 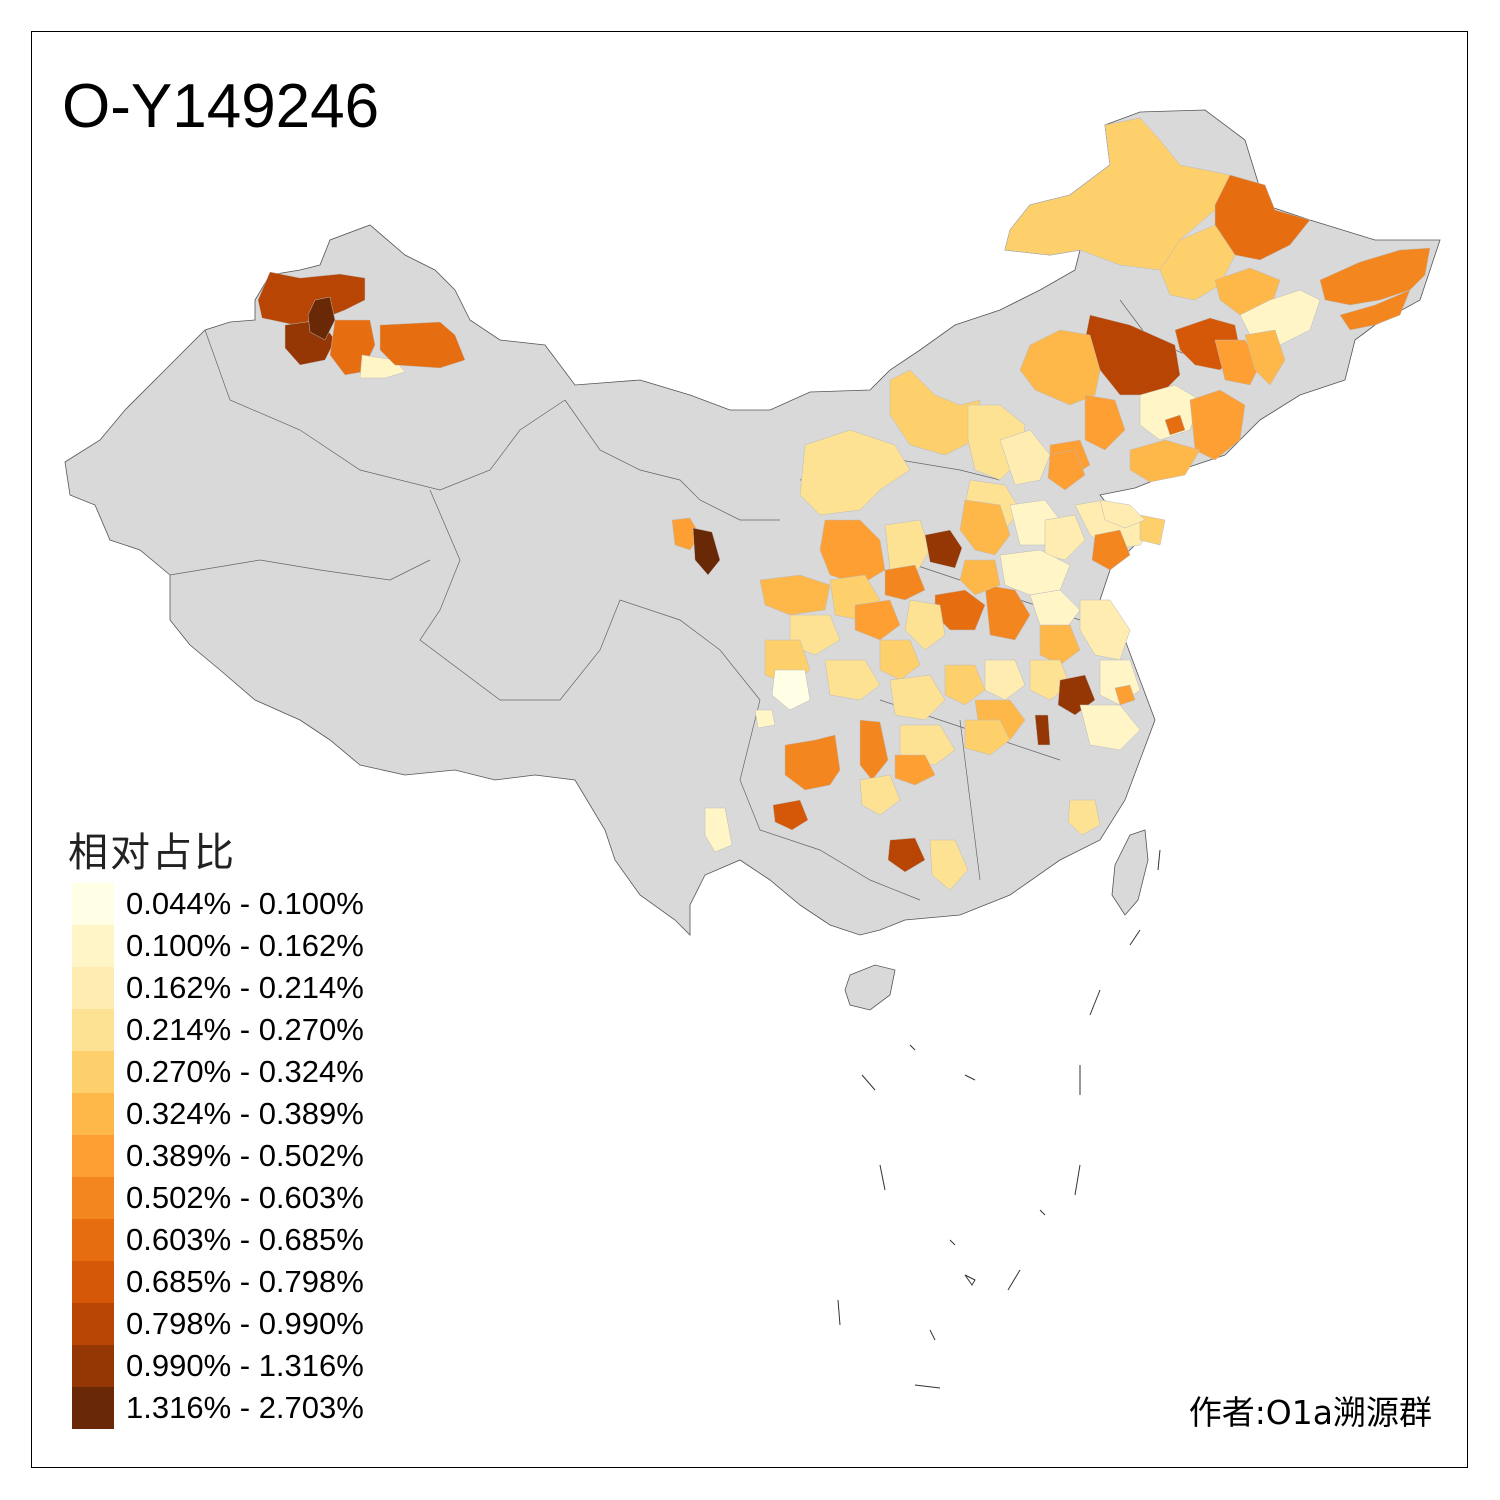 What do you see at coordinates (900, 660) in the screenshot?
I see `region-ankang` at bounding box center [900, 660].